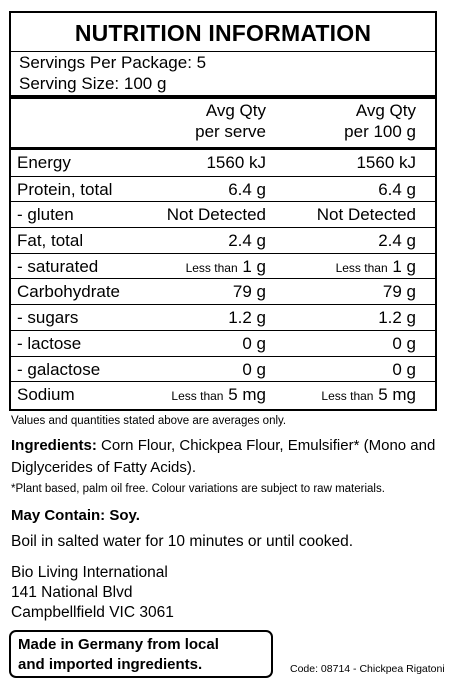 This screenshot has width=458, height=687. I want to click on nutrition-row: - saturated Less than 1 g Less than 1 g, so click(223, 266).